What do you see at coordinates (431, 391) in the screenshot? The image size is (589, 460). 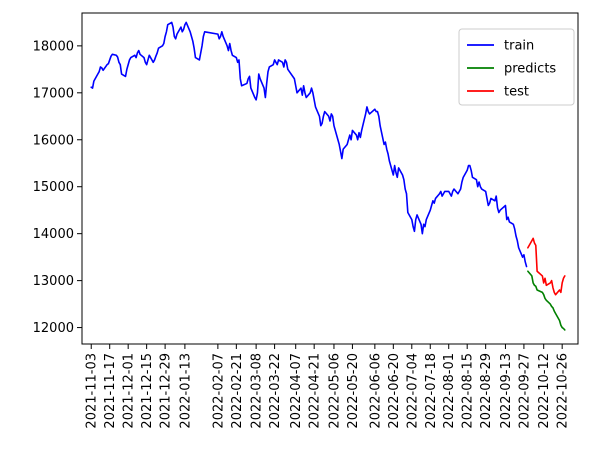 I see `x-tick-label: 2022-07-18` at bounding box center [431, 391].